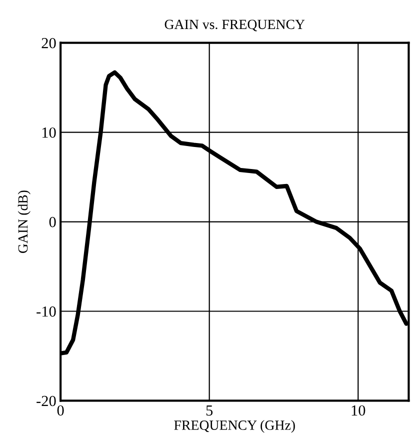 This screenshot has width=412, height=444. Describe the element at coordinates (60, 410) in the screenshot. I see `x-tick-label: 0` at that location.